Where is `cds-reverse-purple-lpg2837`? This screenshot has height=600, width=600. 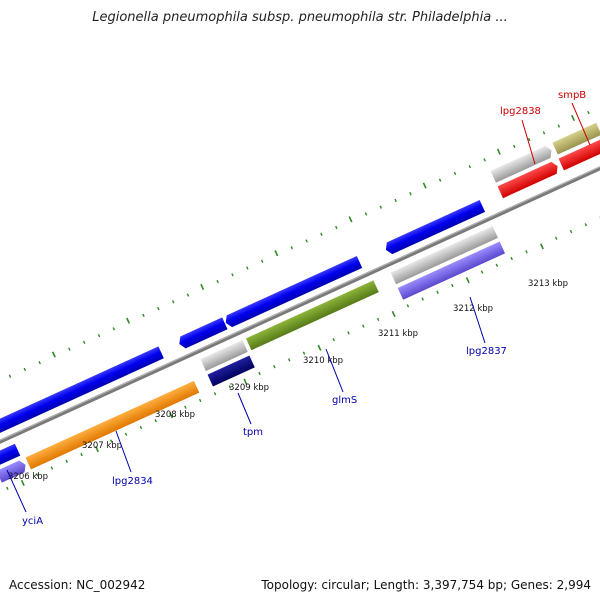
cds-reverse-purple-lpg2837 is located at coordinates (451, 270).